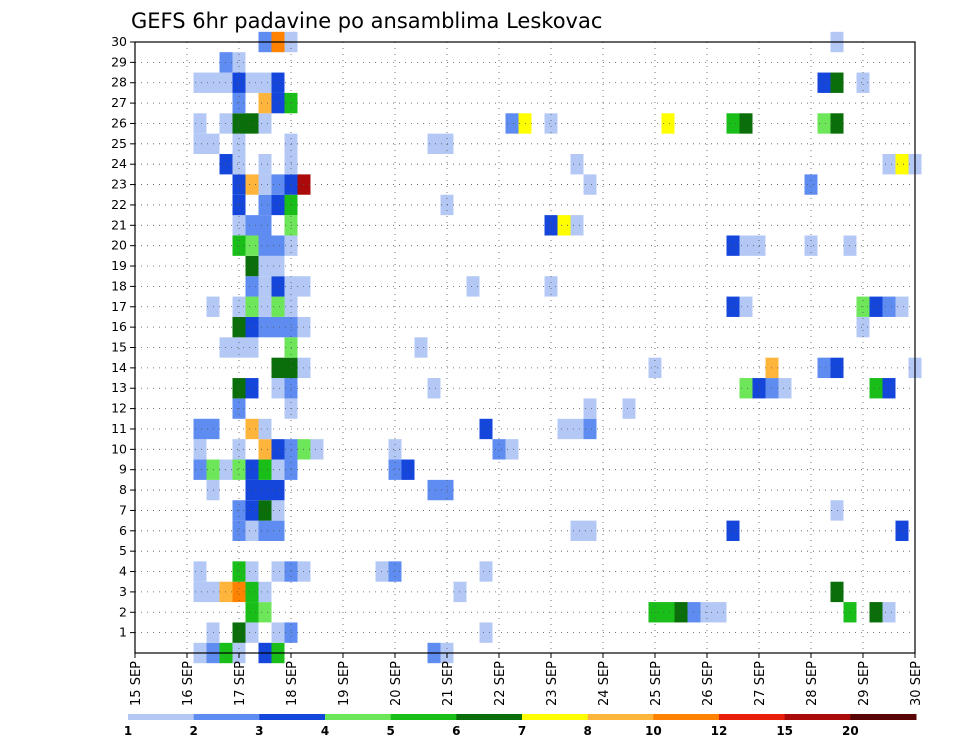 The image size is (960, 742). I want to click on colorbar-label: 10, so click(653, 731).